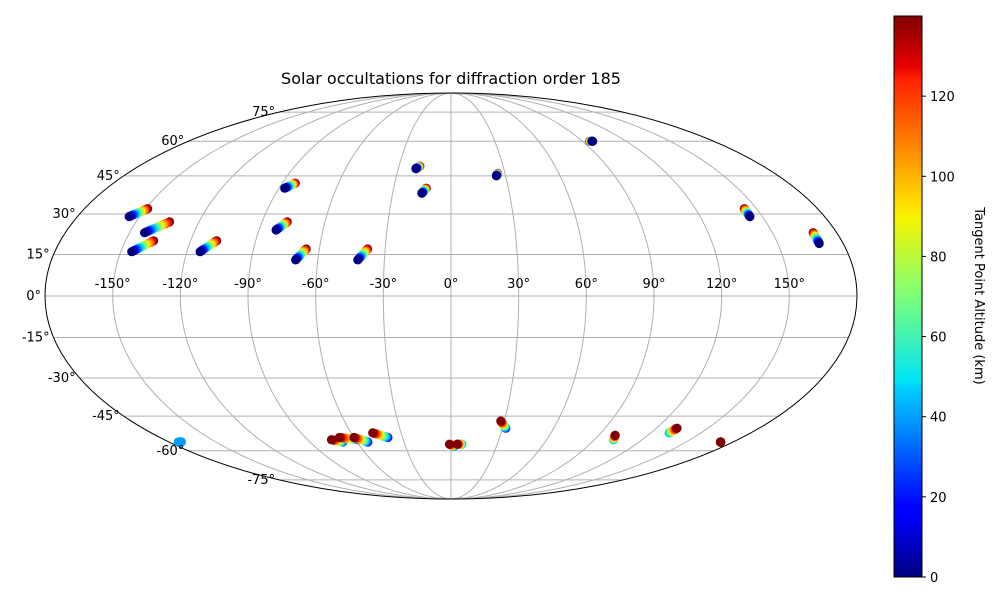 This screenshot has height=600, width=1000. Describe the element at coordinates (263, 112) in the screenshot. I see `latitude-tick-label: 75°` at that location.